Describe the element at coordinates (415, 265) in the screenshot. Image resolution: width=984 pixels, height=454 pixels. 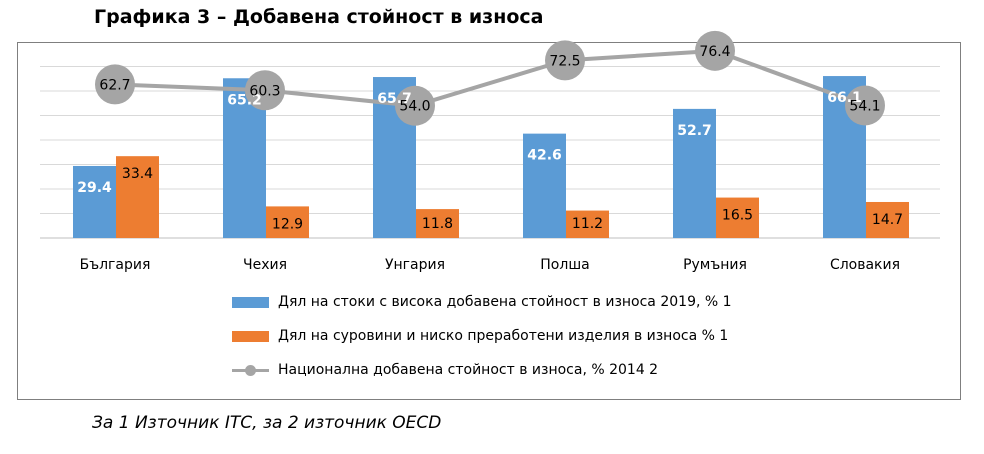
I see `category-label: Унгария` at that location.